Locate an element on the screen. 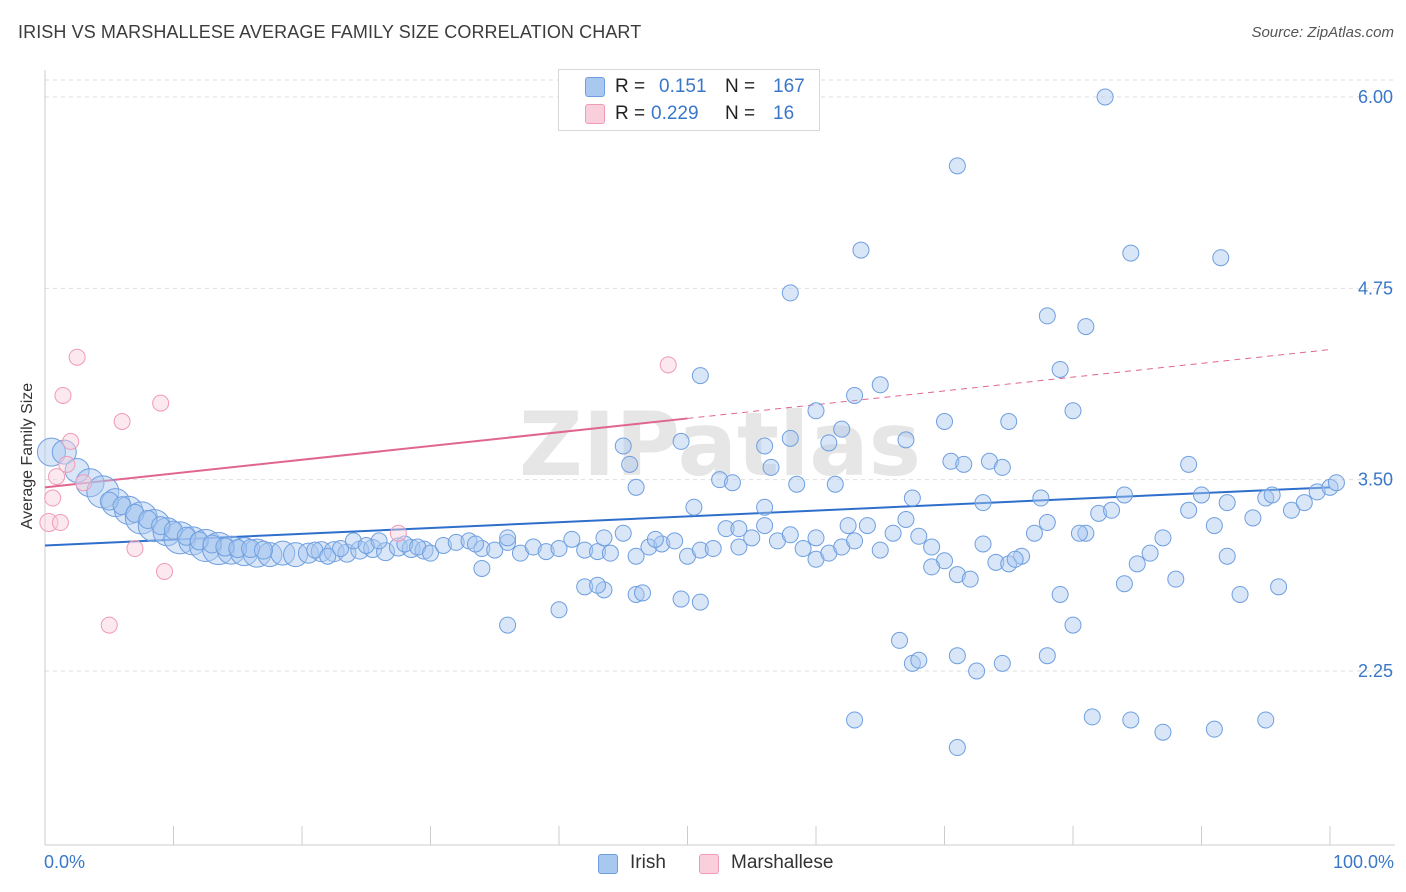  source-label: Source: ZipAtlas.com is located at coordinates (1322, 32).